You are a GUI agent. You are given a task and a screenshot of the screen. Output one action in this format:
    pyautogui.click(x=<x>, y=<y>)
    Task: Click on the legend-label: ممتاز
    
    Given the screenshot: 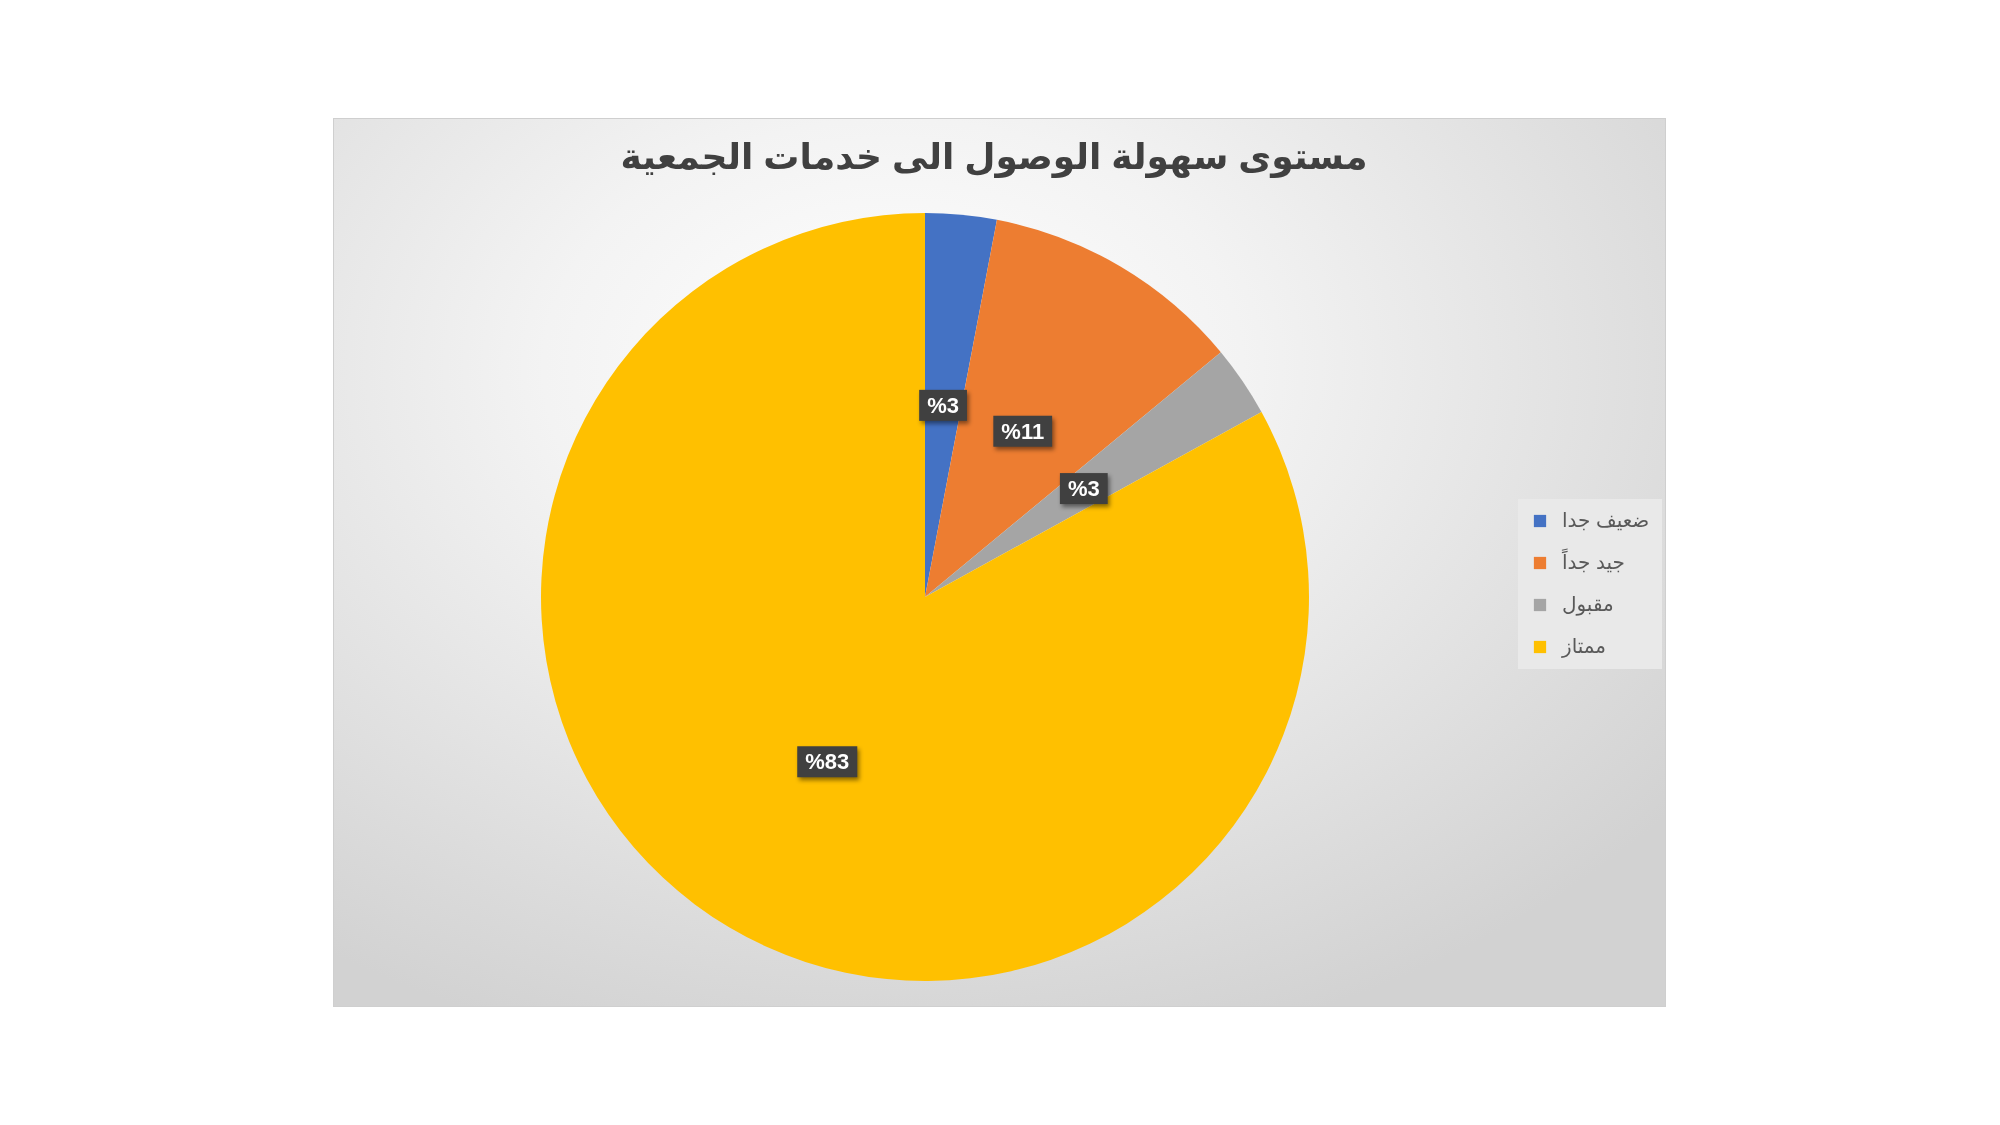 What is the action you would take?
    pyautogui.click(x=1584, y=646)
    